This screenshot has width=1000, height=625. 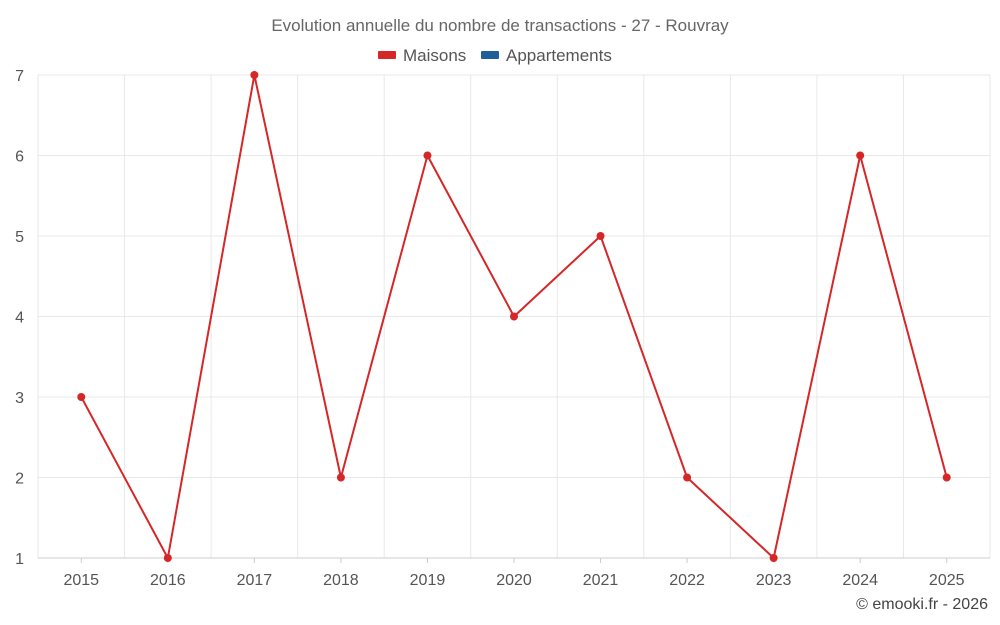 I want to click on x-tick-label: 2021, so click(x=601, y=580).